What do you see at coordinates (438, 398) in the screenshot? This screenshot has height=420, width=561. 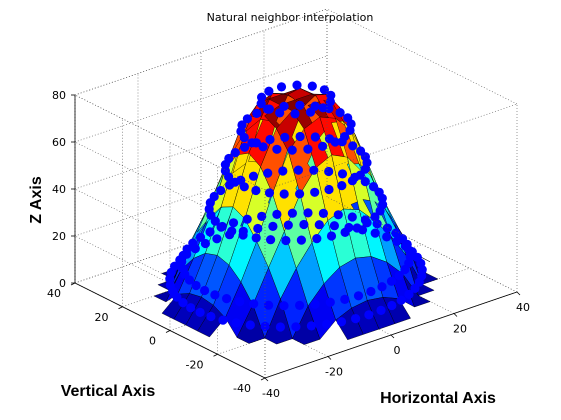 I see `x-axis-label: Horizontal Axis` at bounding box center [438, 398].